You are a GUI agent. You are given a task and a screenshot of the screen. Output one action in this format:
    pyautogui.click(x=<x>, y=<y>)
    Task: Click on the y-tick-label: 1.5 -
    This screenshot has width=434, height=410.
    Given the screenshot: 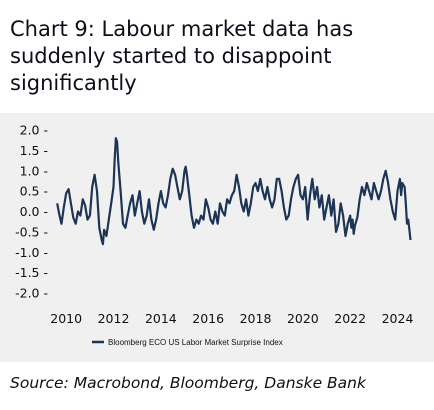 What is the action you would take?
    pyautogui.click(x=34, y=150)
    